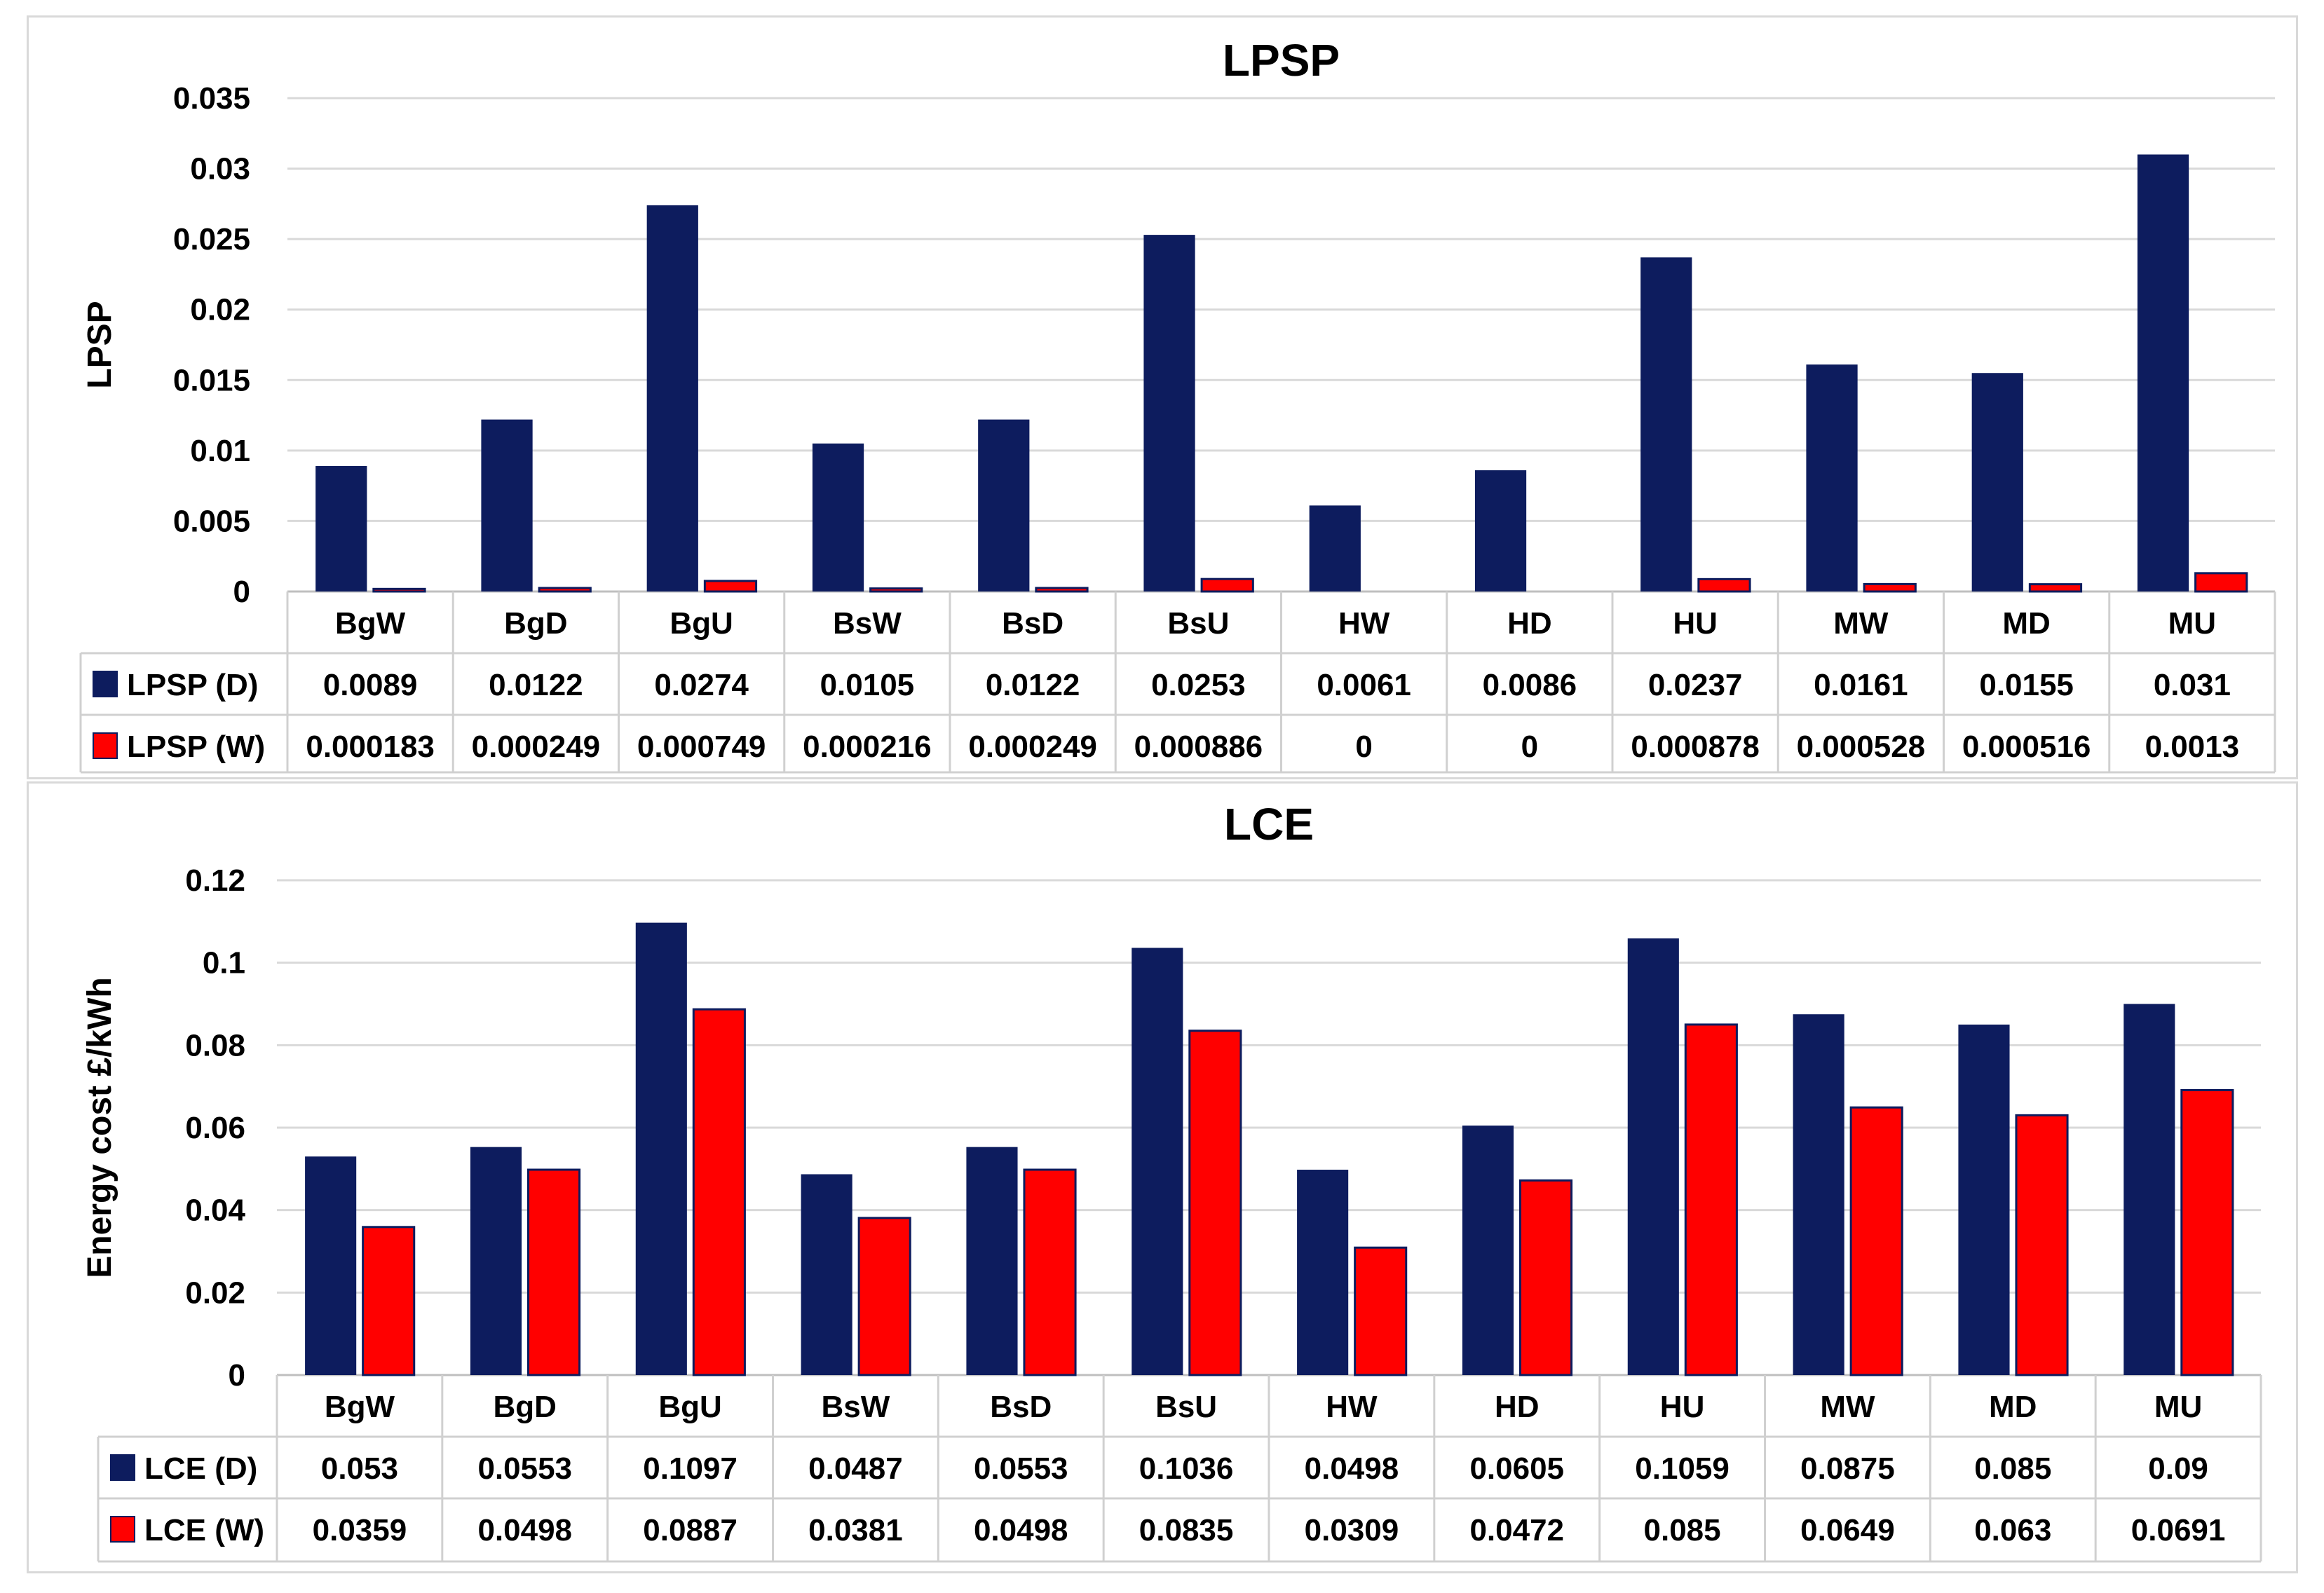  What do you see at coordinates (211, 99) in the screenshot?
I see `y-tick-label: 0.035` at bounding box center [211, 99].